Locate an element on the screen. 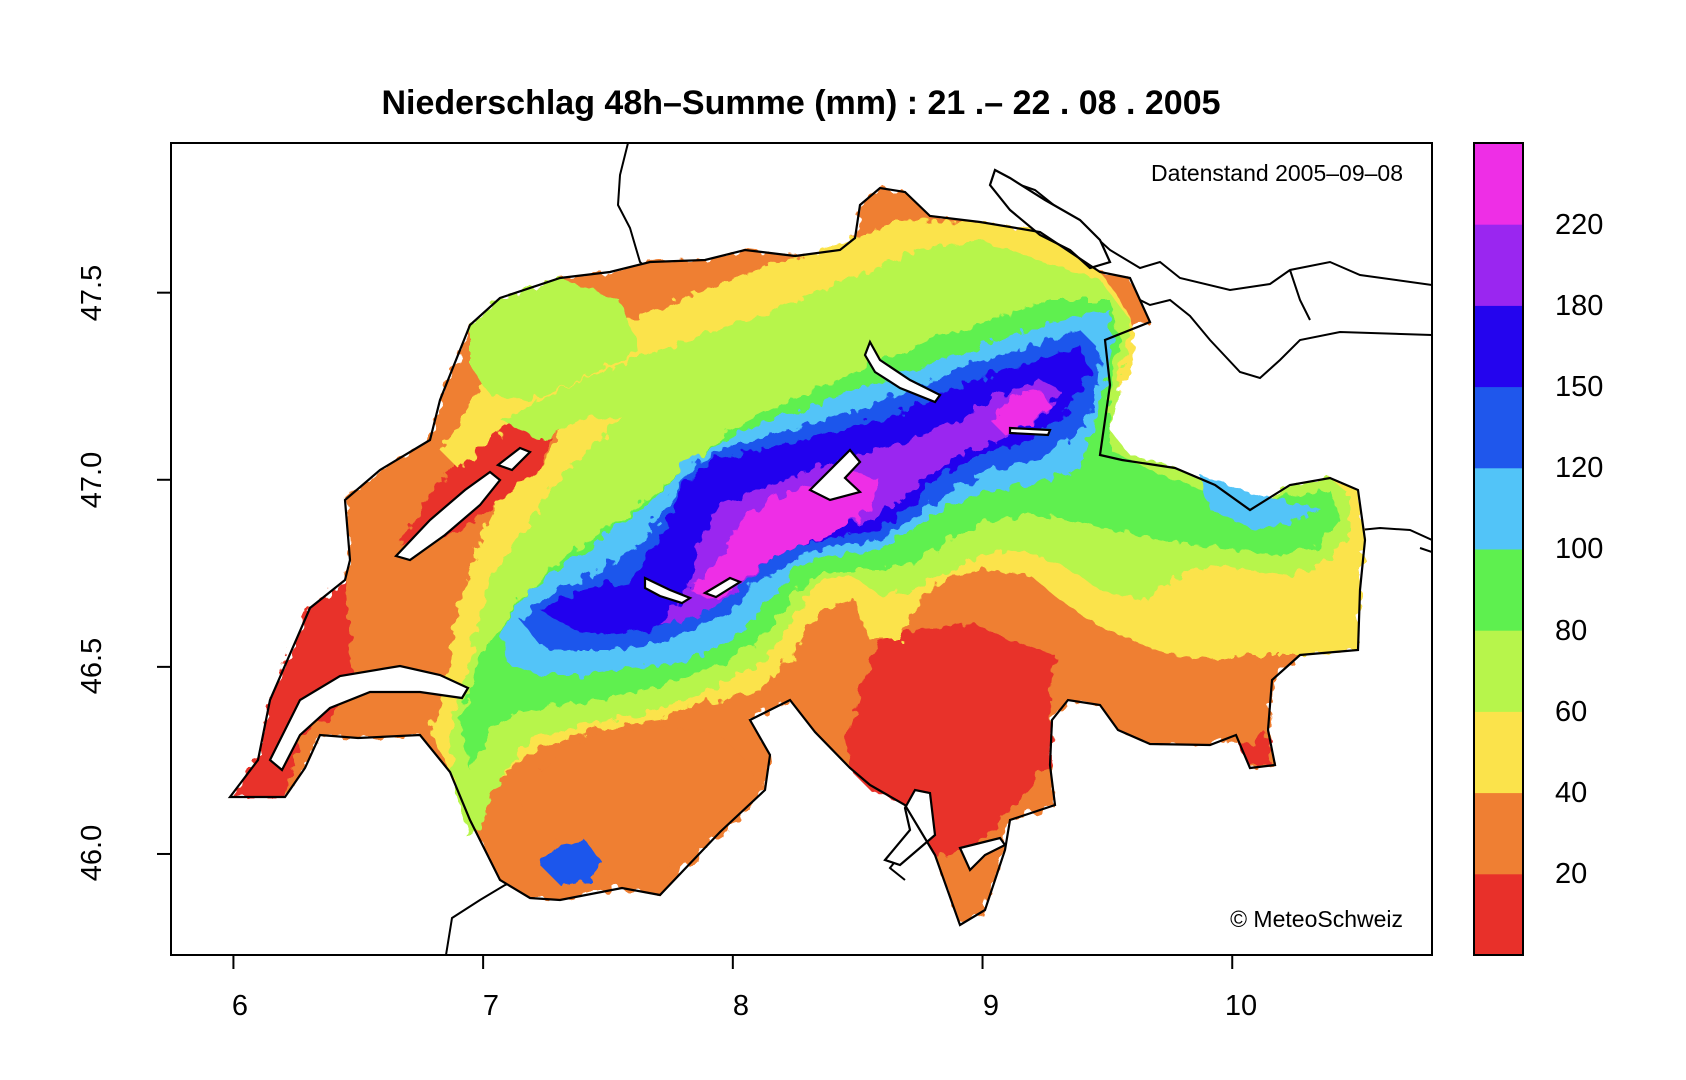 Image resolution: width=1686 pixels, height=1080 pixels. x-tick-label: 8 is located at coordinates (741, 1006).